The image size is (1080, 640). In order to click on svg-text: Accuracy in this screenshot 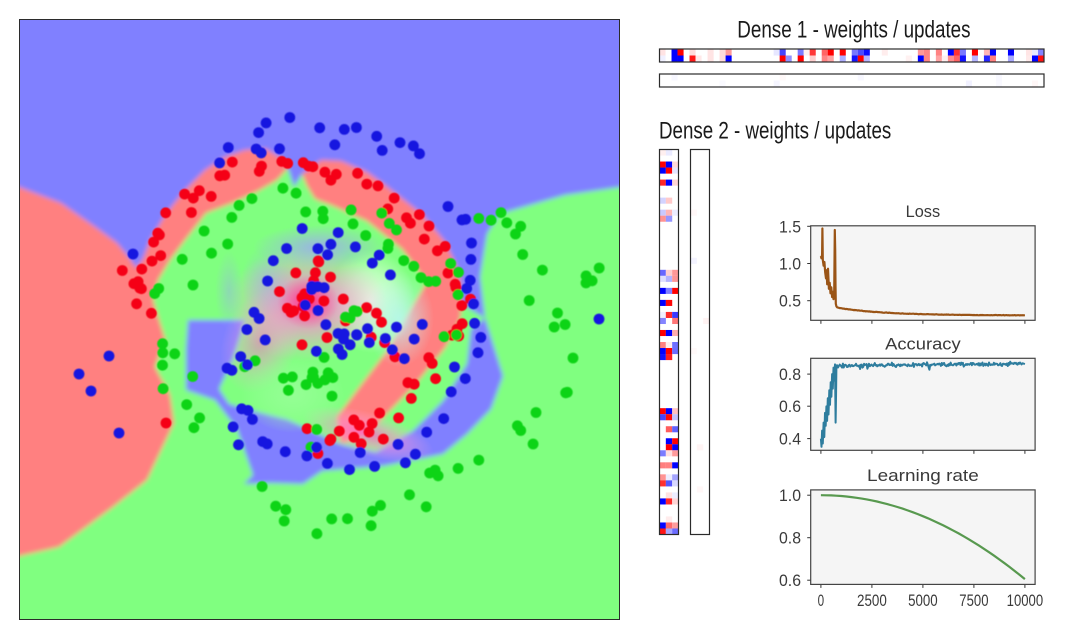, I will do `click(923, 344)`.